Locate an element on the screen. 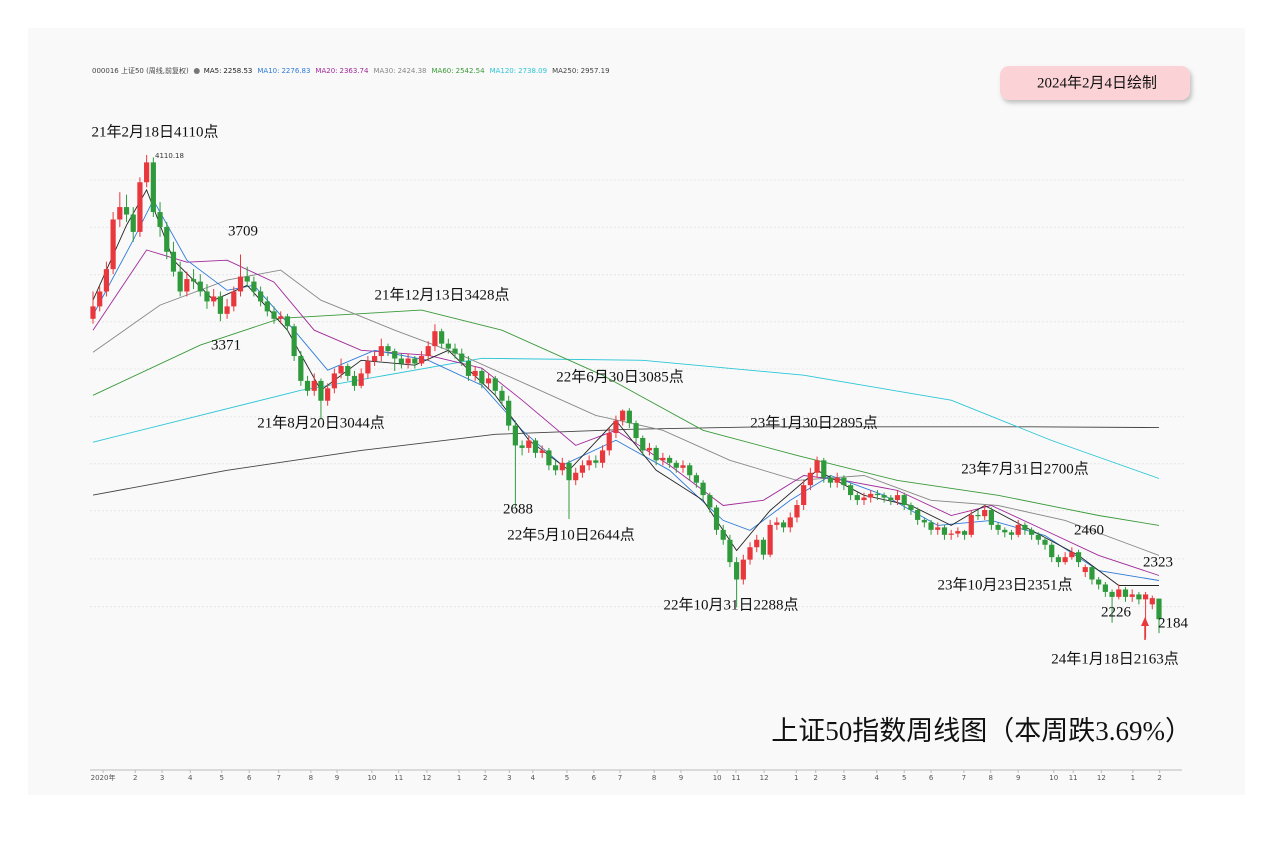  x-tick-label: 1 is located at coordinates (796, 778).